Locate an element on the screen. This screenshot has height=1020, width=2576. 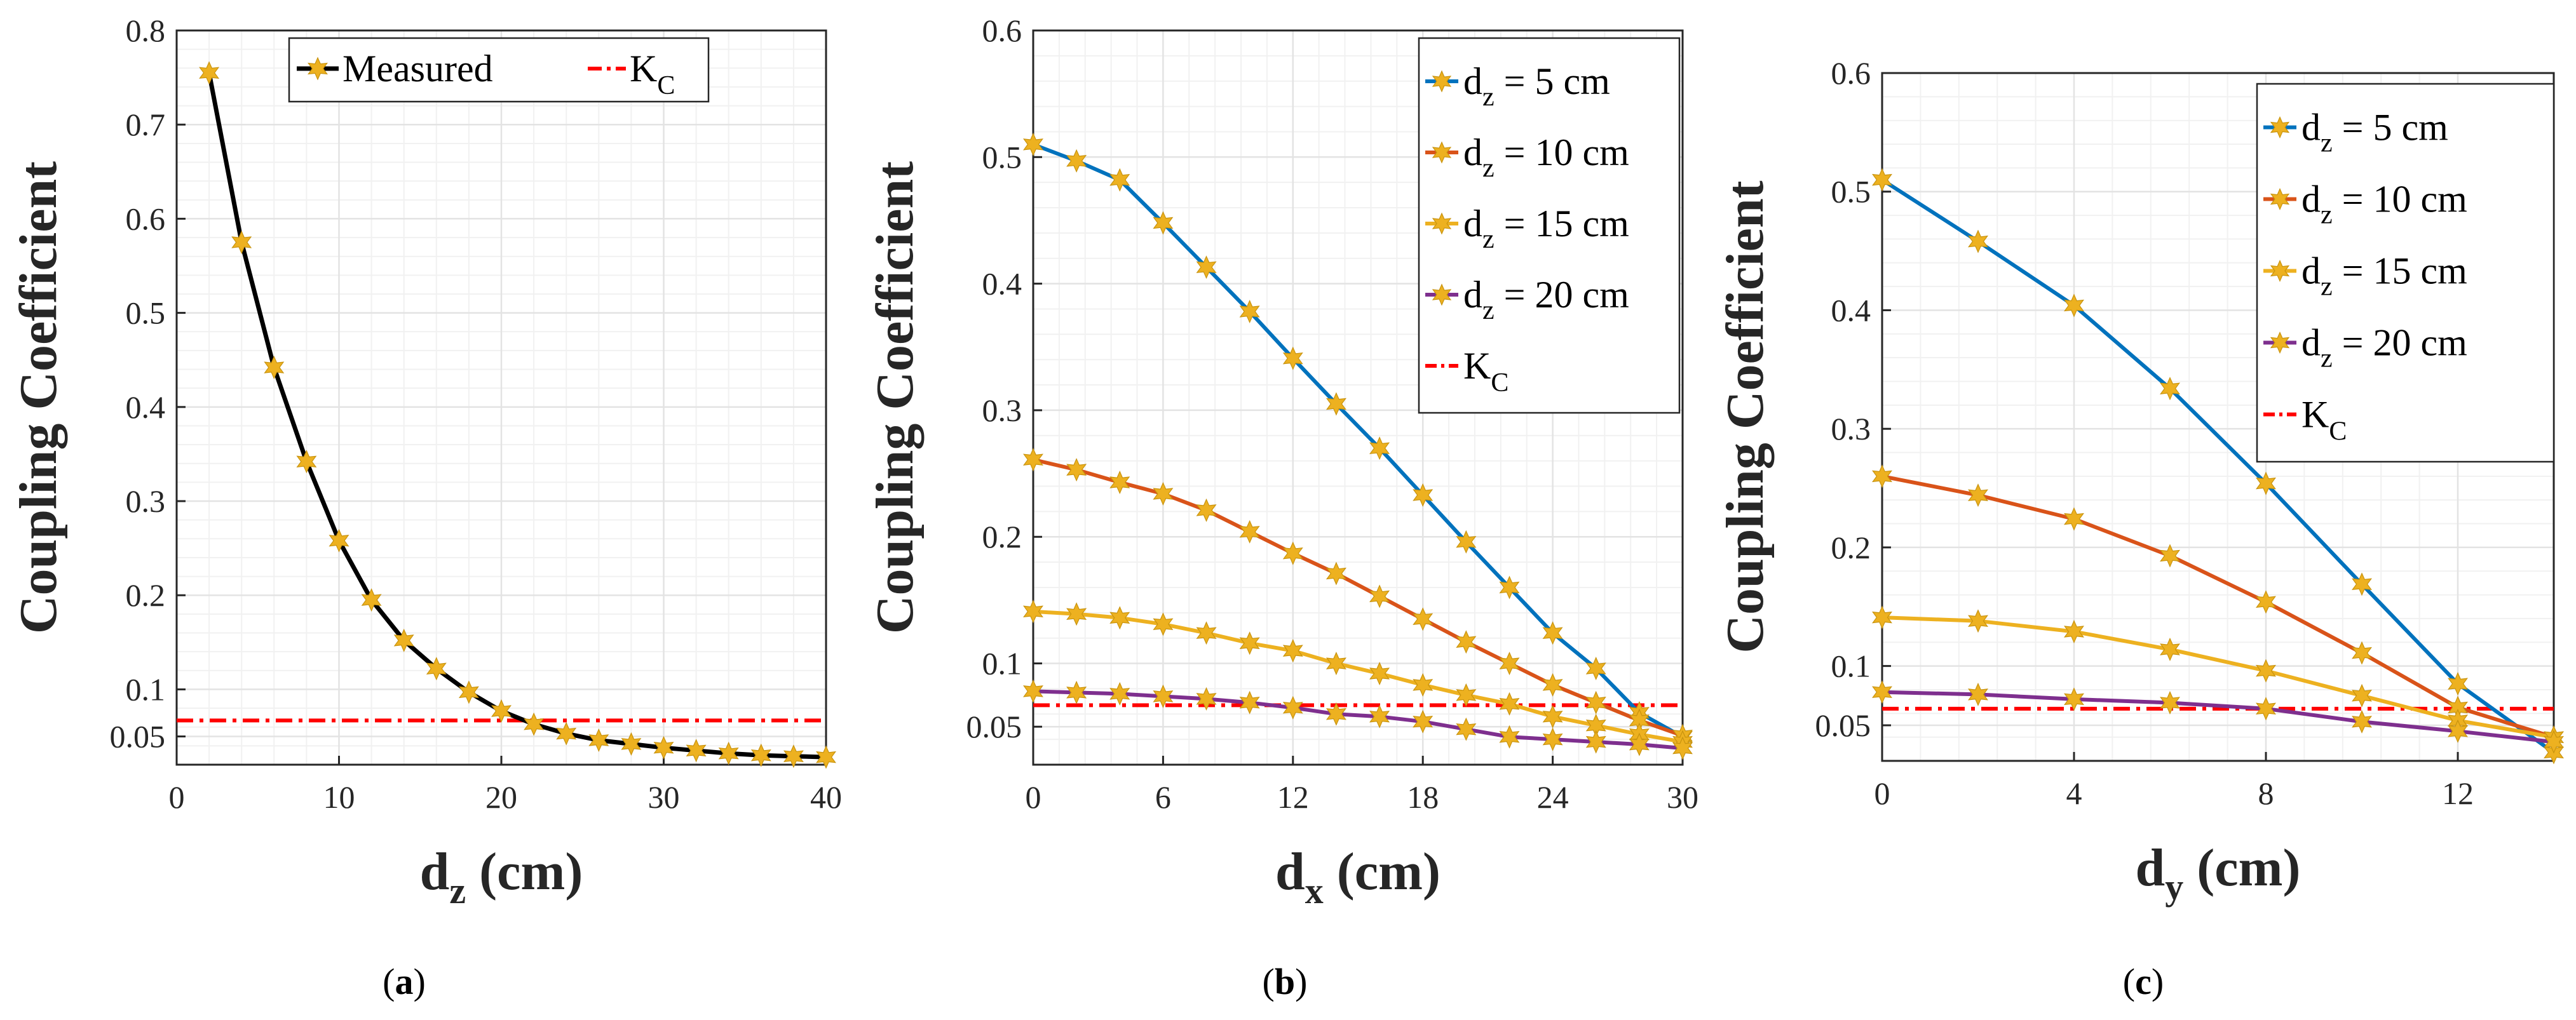
legend-box is located at coordinates (1549, 225).